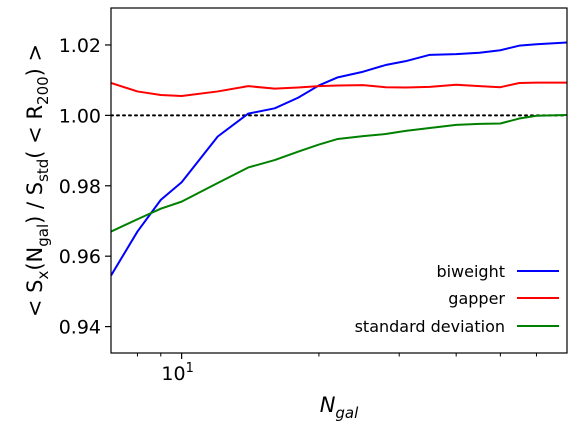 The height and width of the screenshot is (437, 586). Describe the element at coordinates (80, 257) in the screenshot. I see `y-tick-label: 0.96` at that location.